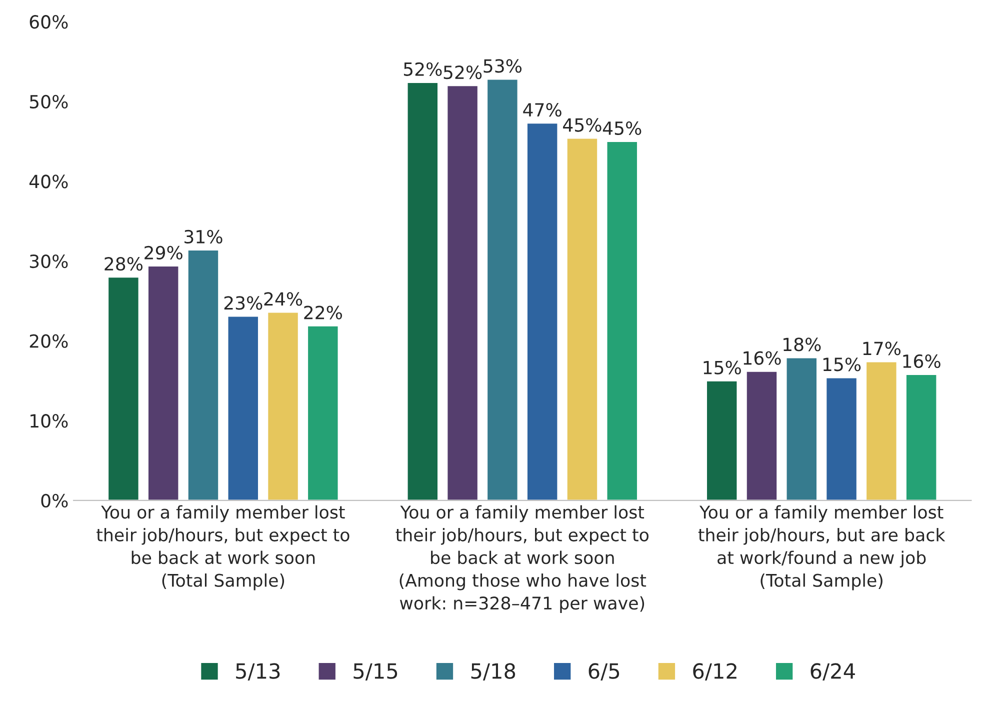  What do you see at coordinates (542, 110) in the screenshot?
I see `data-label: 47%` at bounding box center [542, 110].